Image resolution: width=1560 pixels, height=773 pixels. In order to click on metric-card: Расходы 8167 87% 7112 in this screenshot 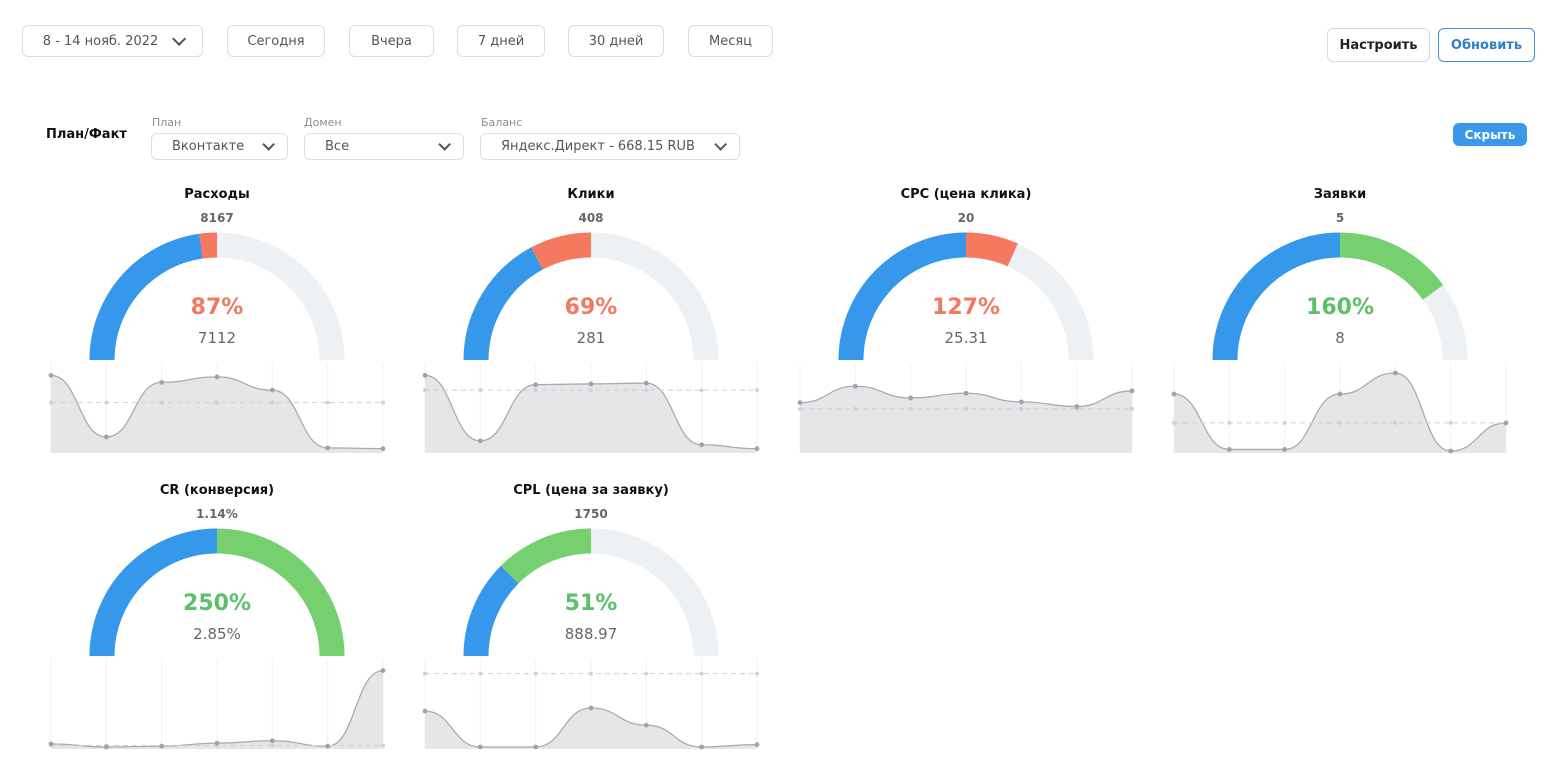, I will do `click(217, 332)`.